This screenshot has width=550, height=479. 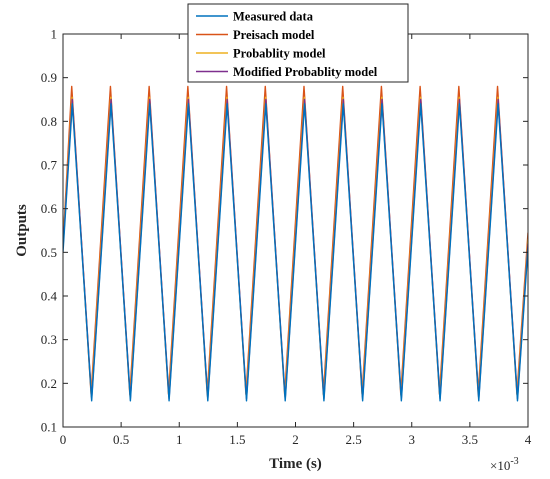 What do you see at coordinates (49, 208) in the screenshot?
I see `y-tick-label: 0.6` at bounding box center [49, 208].